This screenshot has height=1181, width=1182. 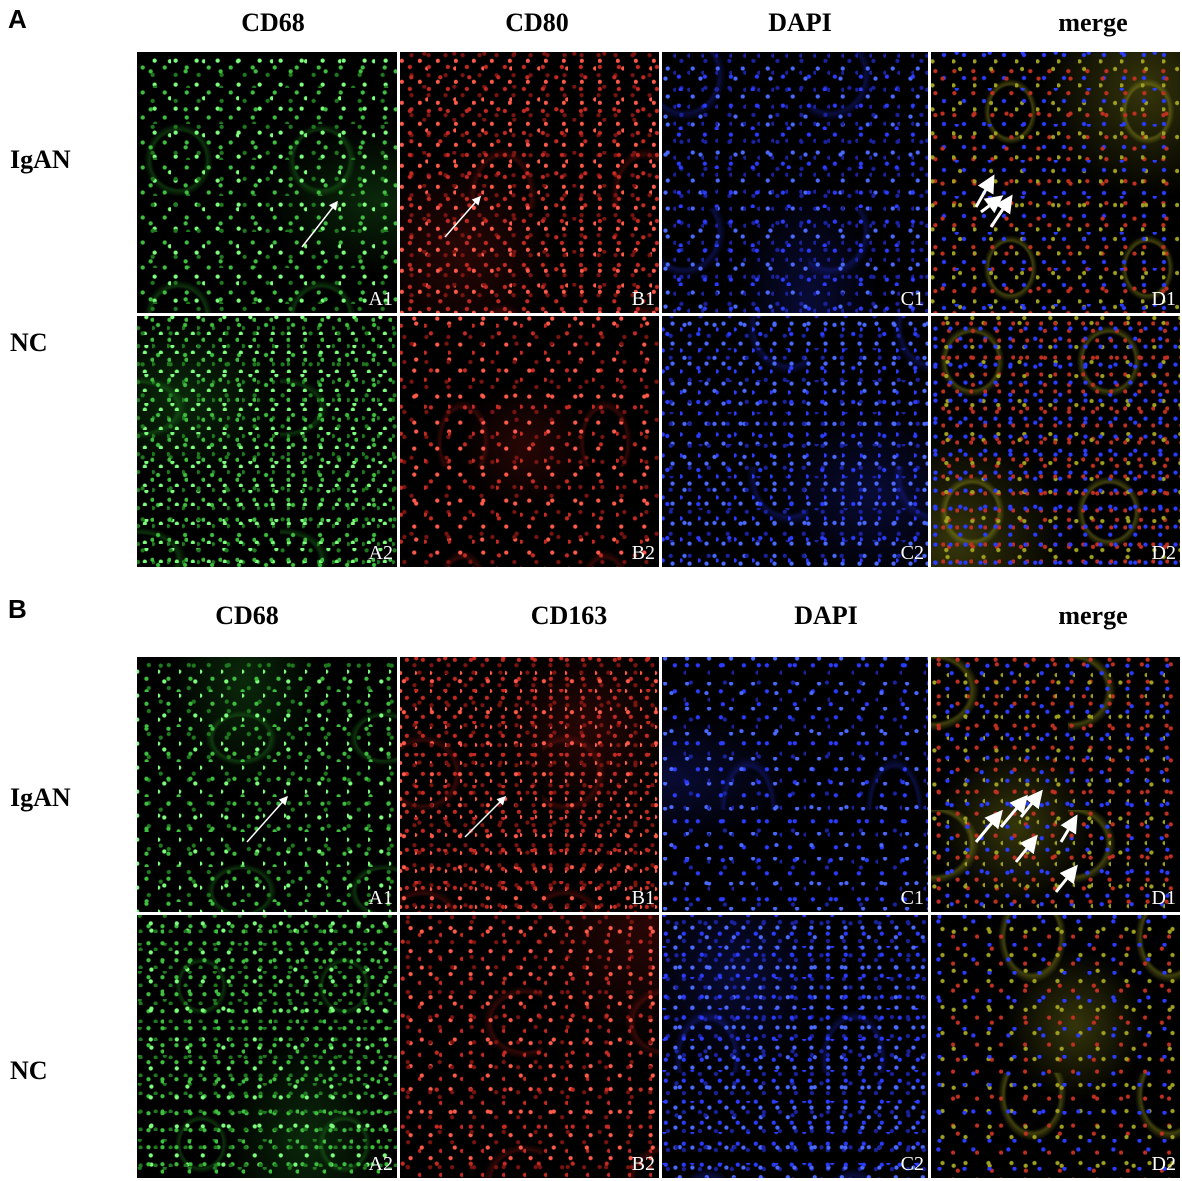 What do you see at coordinates (569, 615) in the screenshot?
I see `column-header: CD163` at bounding box center [569, 615].